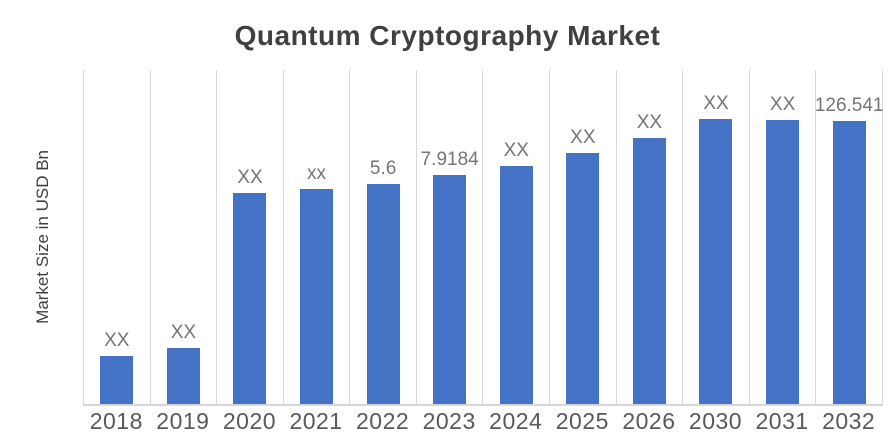 Image resolution: width=895 pixels, height=436 pixels. Describe the element at coordinates (116, 237) in the screenshot. I see `category-cell-2018: XX` at that location.